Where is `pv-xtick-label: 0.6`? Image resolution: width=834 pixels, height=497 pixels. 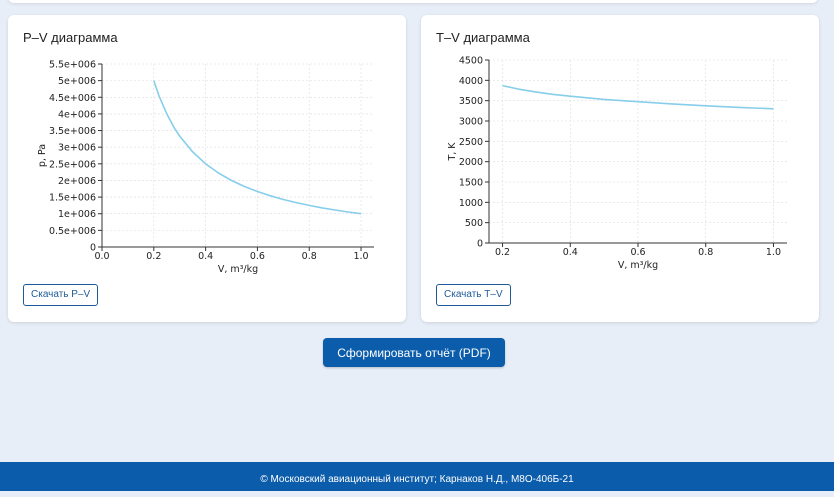 pv-xtick-label: 0.6 is located at coordinates (257, 256).